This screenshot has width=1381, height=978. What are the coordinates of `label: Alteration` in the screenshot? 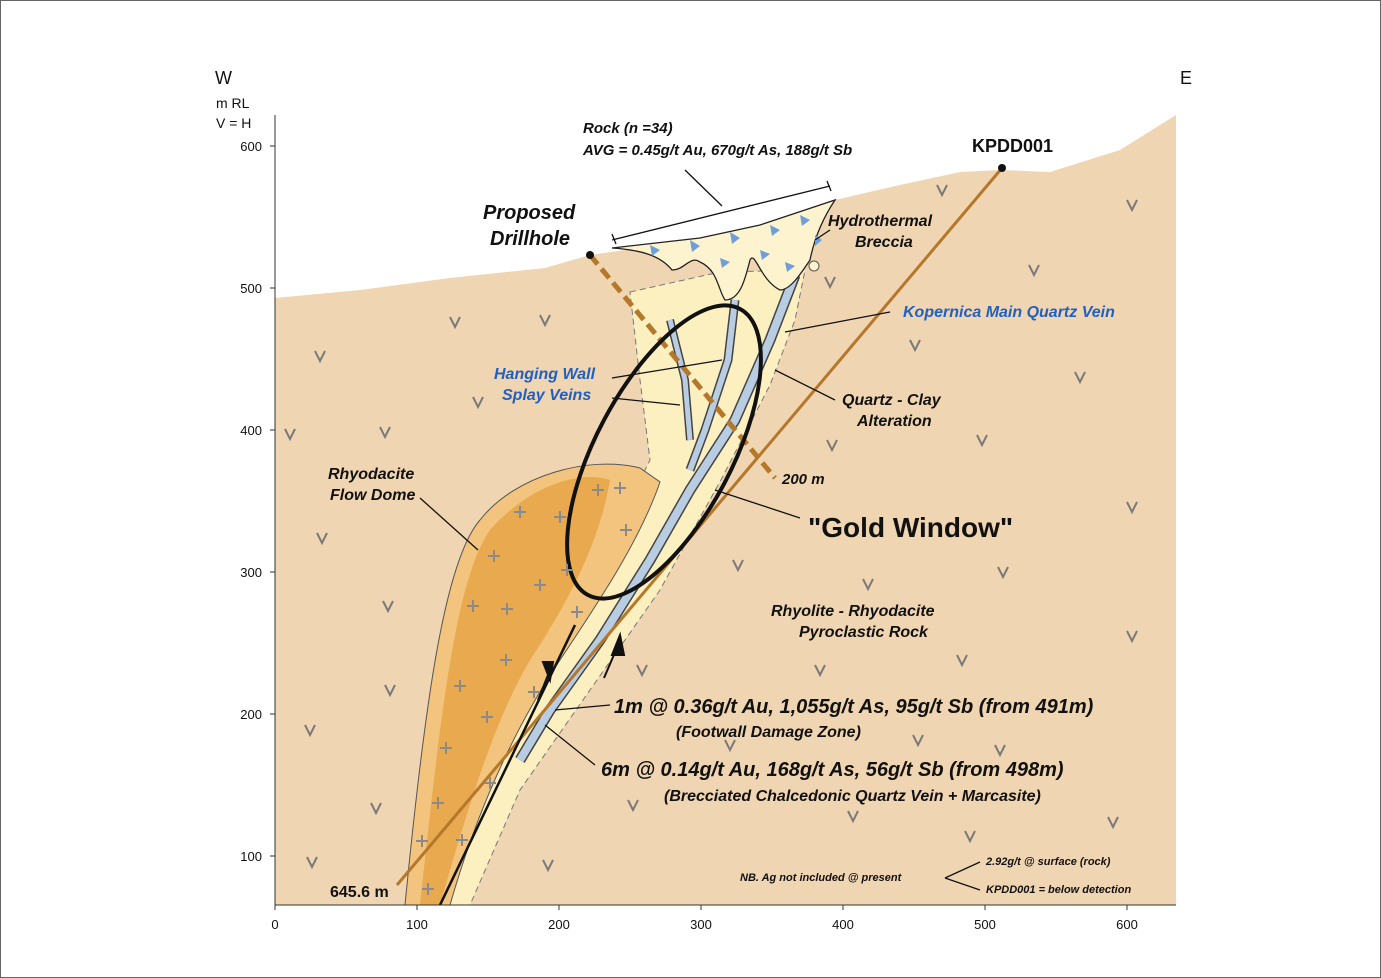 It's located at (894, 421).